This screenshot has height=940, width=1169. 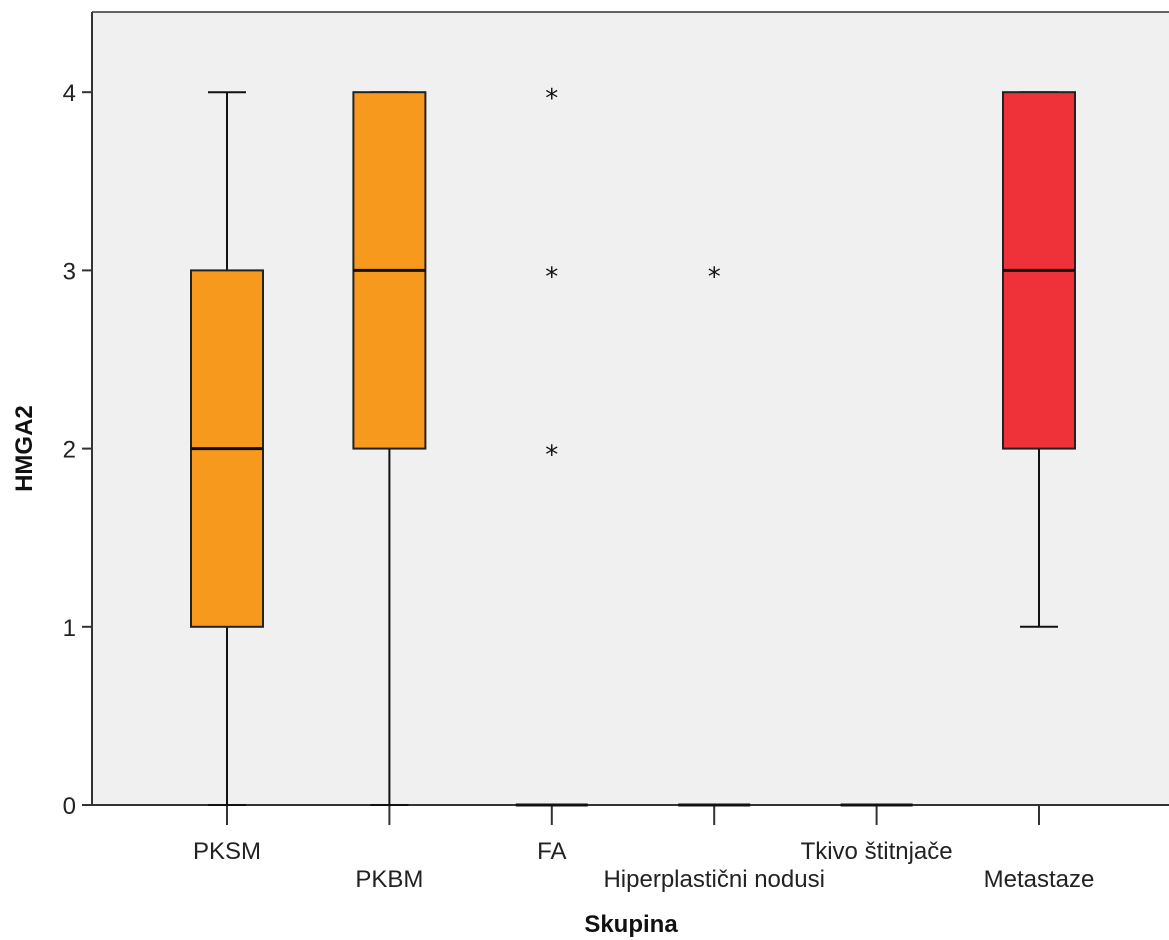 I want to click on box-4: *, so click(x=714, y=534).